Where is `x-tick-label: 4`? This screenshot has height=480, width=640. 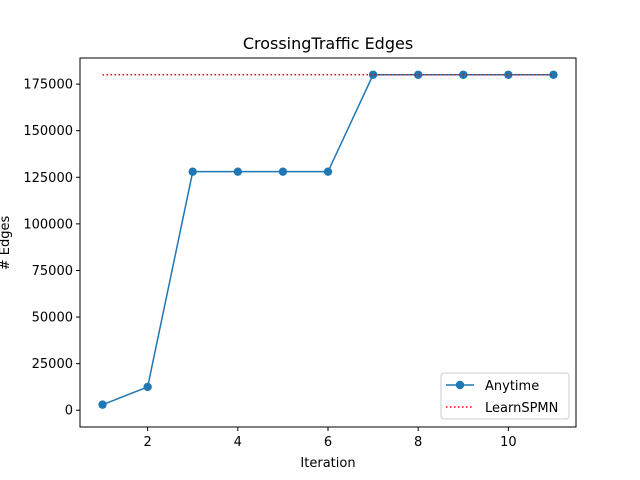 x-tick-label: 4 is located at coordinates (238, 442).